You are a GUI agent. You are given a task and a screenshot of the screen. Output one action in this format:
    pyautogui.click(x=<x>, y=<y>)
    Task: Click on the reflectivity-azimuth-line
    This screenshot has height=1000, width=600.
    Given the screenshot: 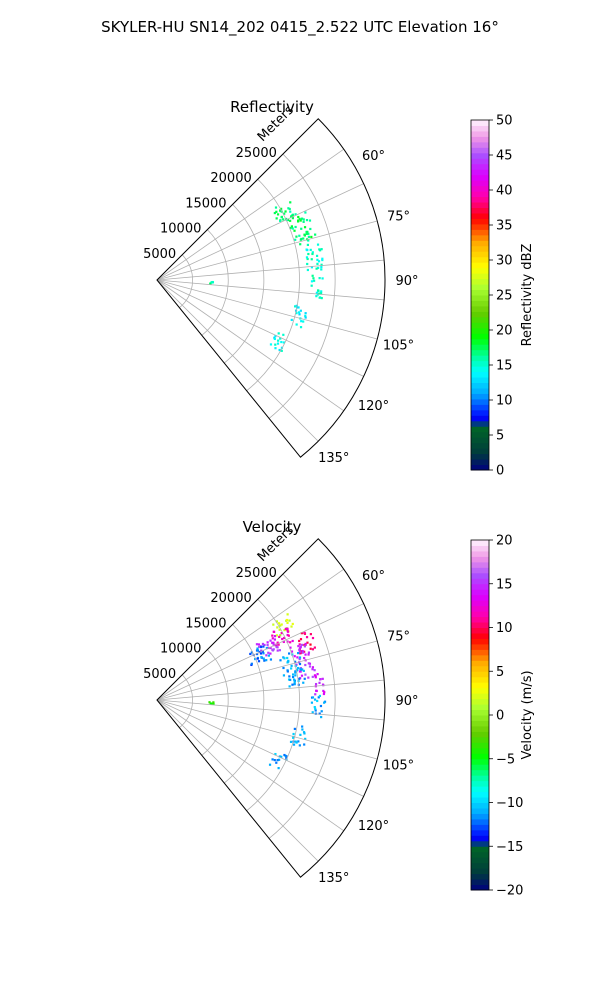 What is the action you would take?
    pyautogui.click(x=267, y=309)
    